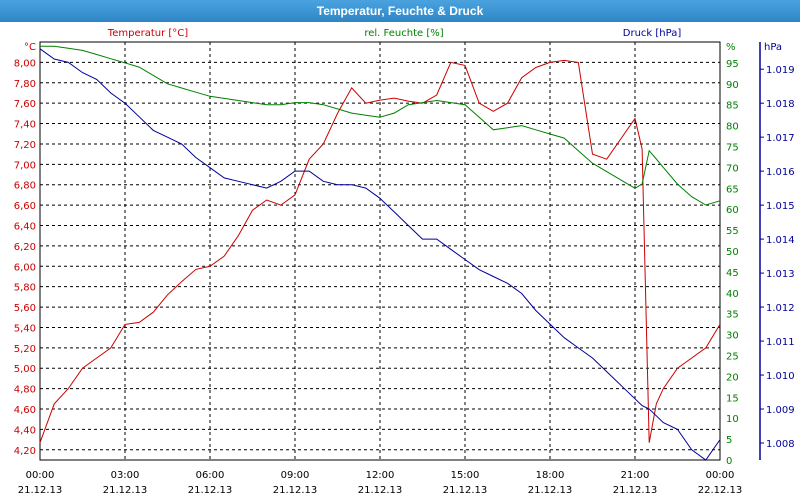  I want to click on temperature-tick-label: 6,40, so click(25, 227).